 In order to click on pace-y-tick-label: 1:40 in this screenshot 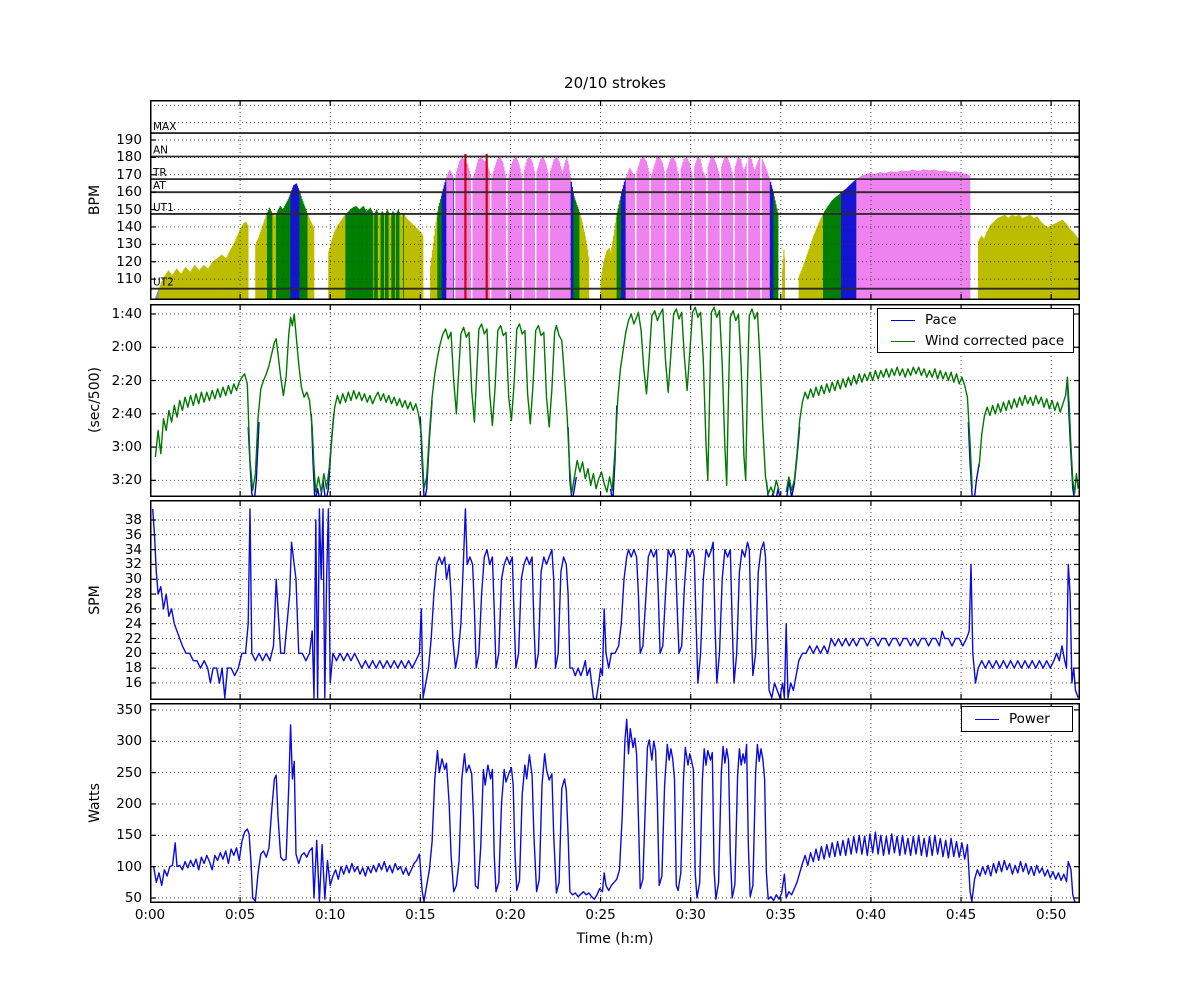, I will do `click(126, 313)`.